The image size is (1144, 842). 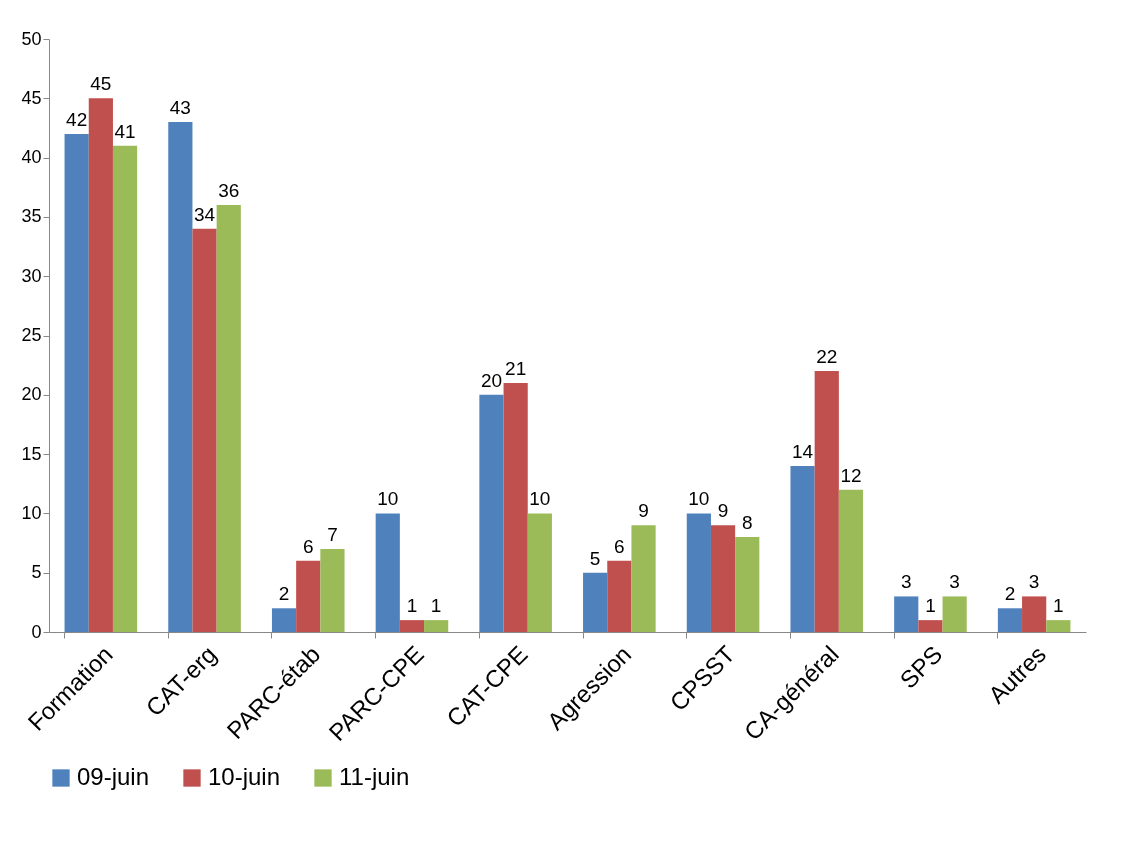 What do you see at coordinates (204, 214) in the screenshot?
I see `data-label: 34` at bounding box center [204, 214].